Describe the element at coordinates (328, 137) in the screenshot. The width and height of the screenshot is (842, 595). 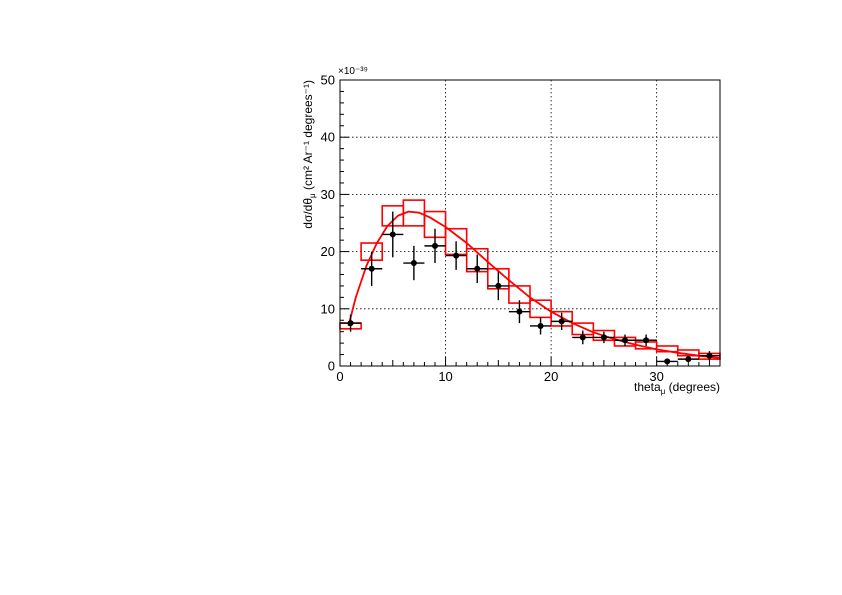
I see `y-tick-label: 40` at that location.